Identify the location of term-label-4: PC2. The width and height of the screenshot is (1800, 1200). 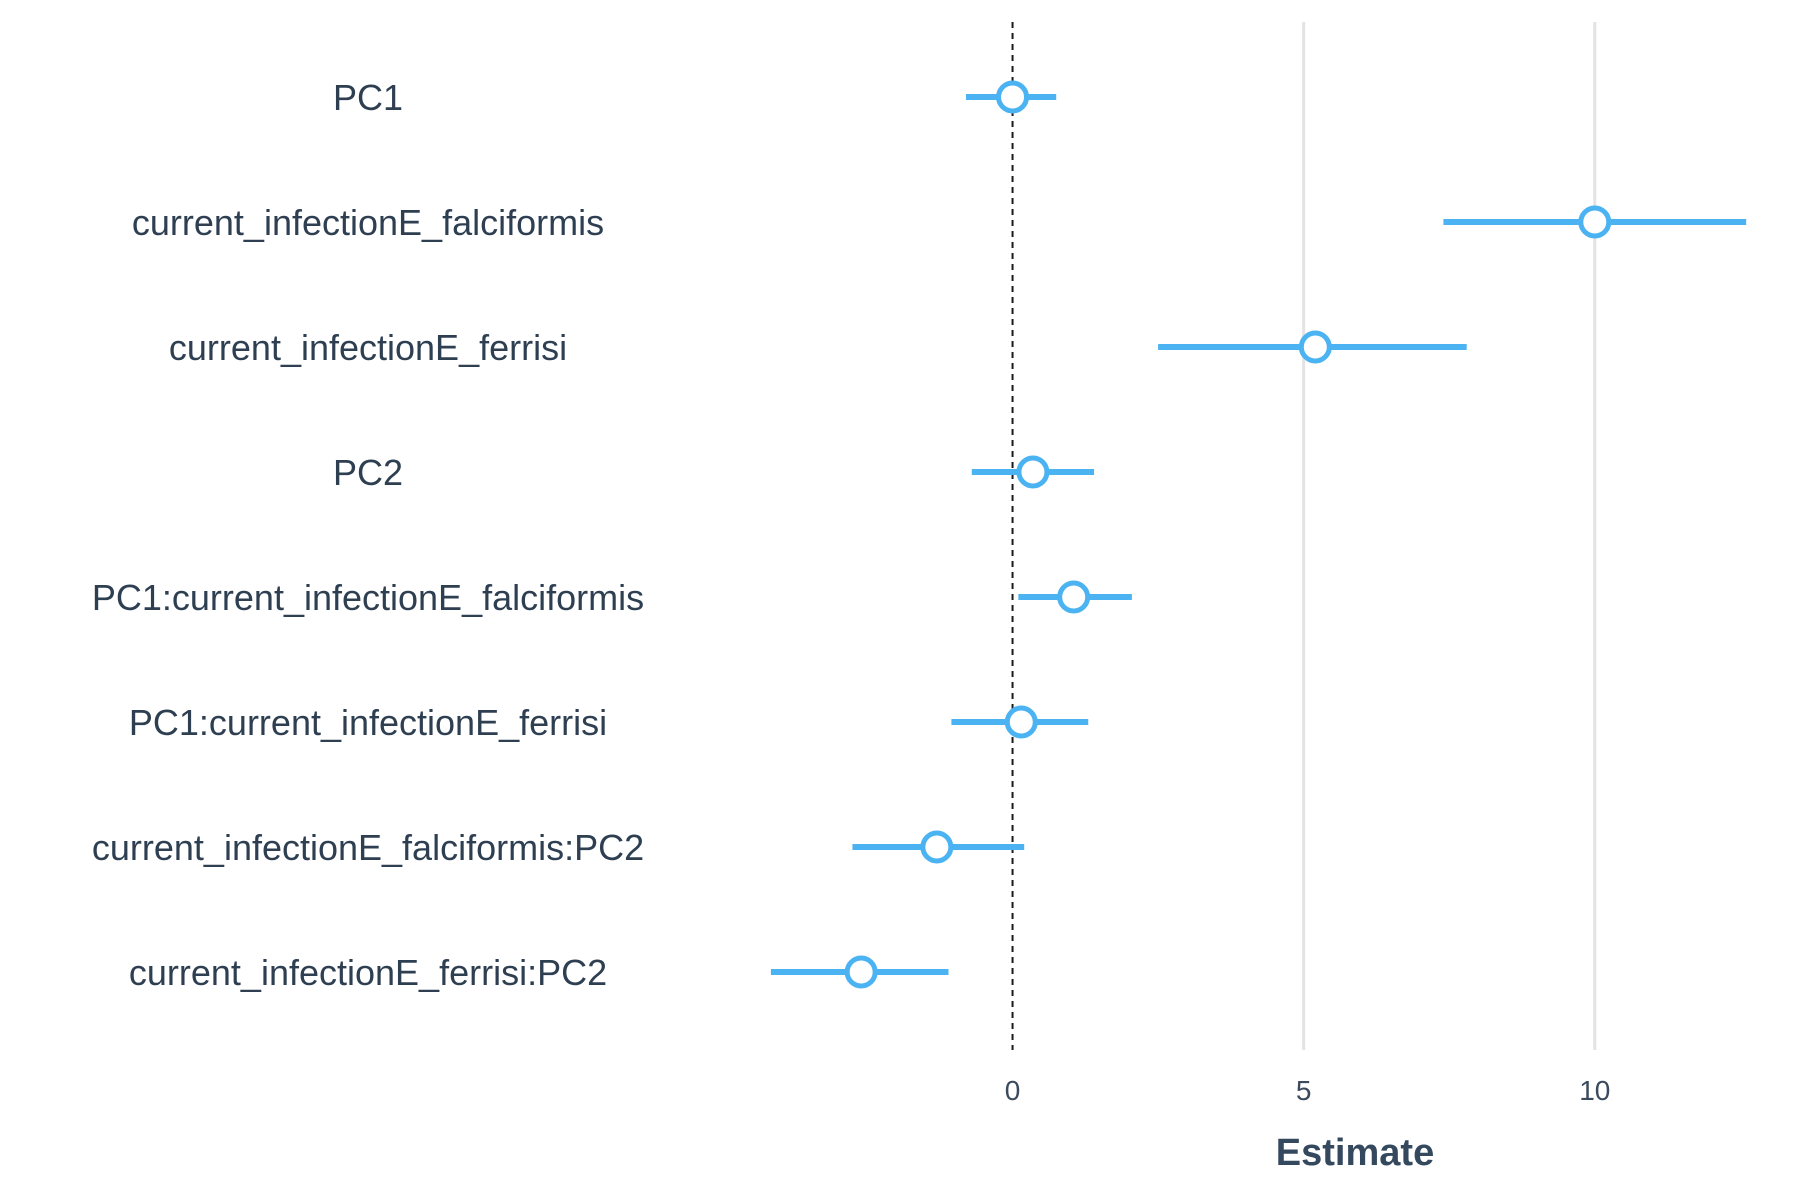
(368, 472).